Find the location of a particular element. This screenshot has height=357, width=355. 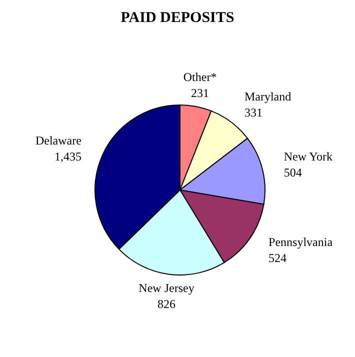

data-label: 331 is located at coordinates (253, 113).